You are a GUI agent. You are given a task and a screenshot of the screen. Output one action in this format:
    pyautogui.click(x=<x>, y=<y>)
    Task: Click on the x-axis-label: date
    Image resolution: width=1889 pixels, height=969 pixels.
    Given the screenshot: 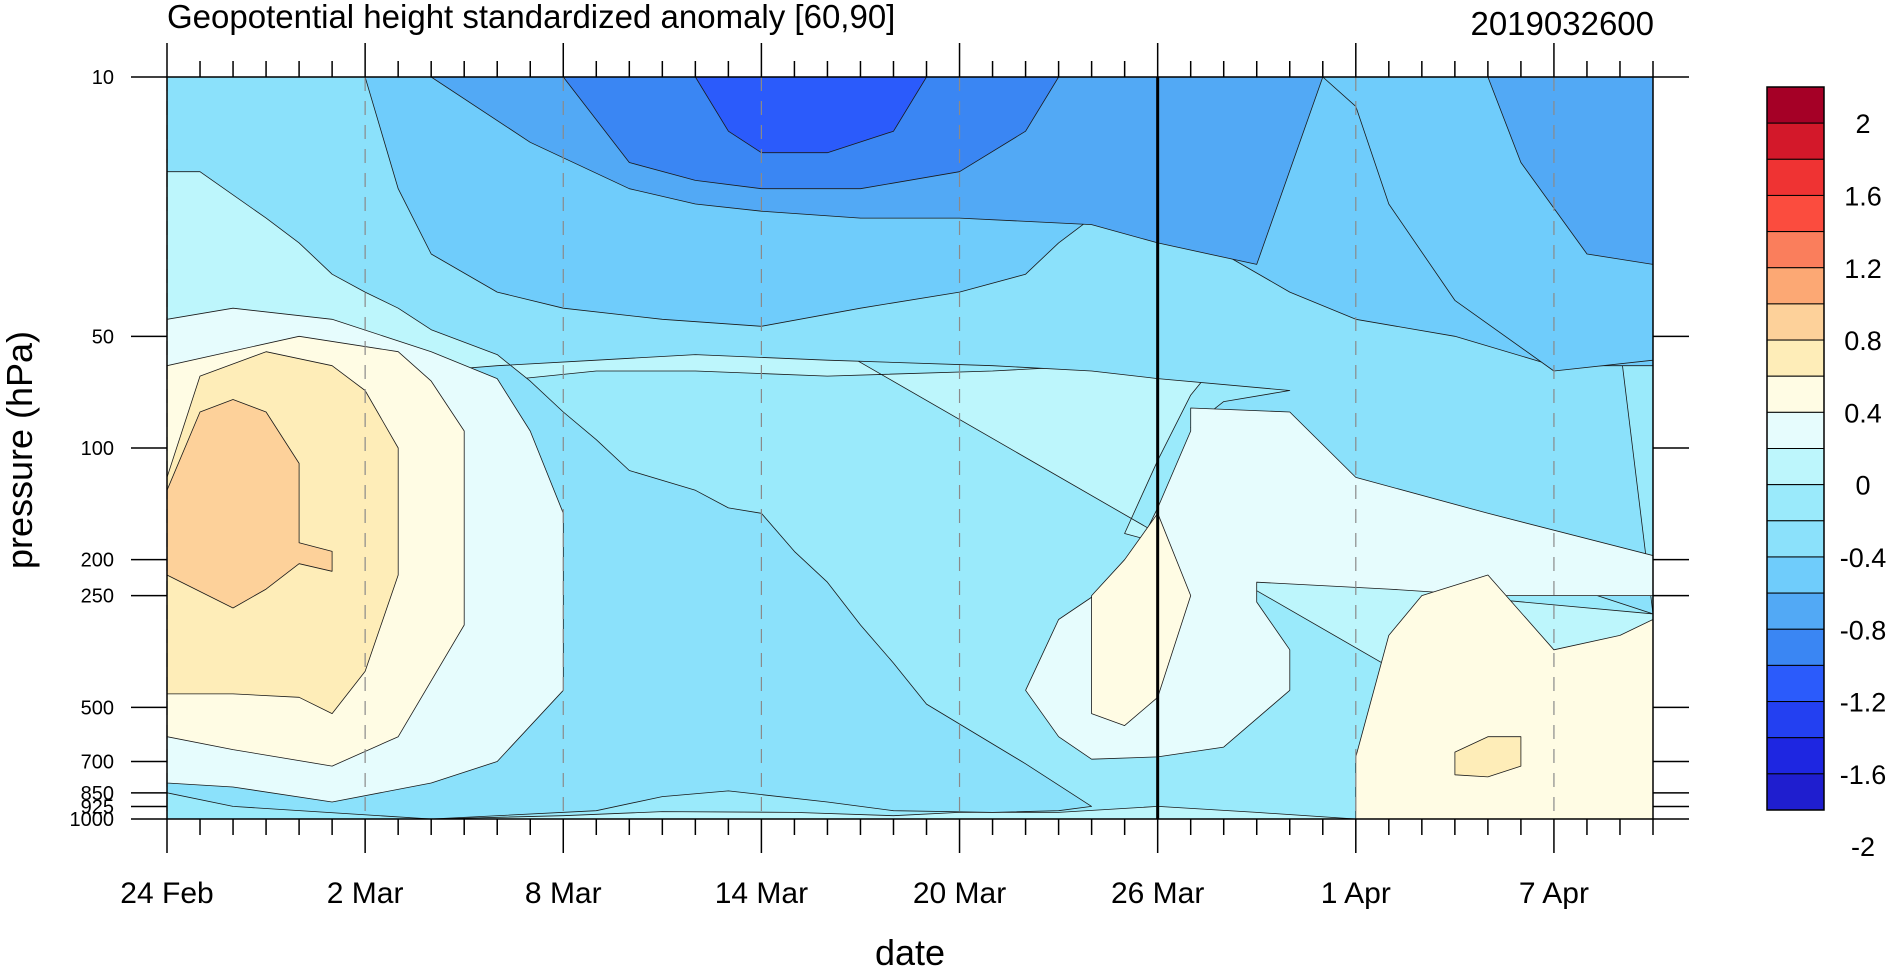 What is the action you would take?
    pyautogui.click(x=910, y=950)
    